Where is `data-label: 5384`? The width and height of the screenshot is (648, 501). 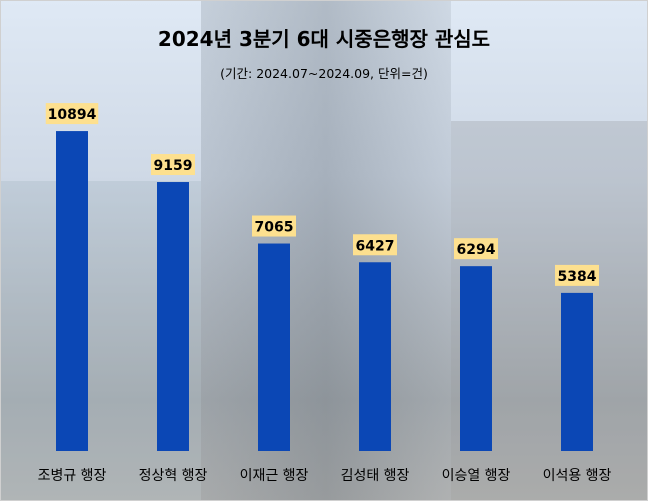 data-label: 5384 is located at coordinates (577, 277).